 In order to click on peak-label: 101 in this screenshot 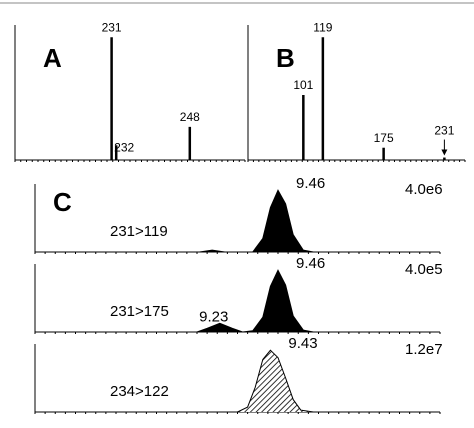, I will do `click(303, 85)`.